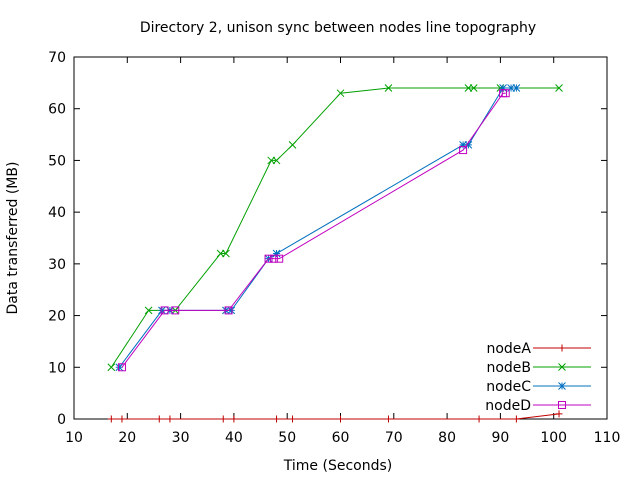  What do you see at coordinates (61, 420) in the screenshot?
I see `y-tick-label: 0` at bounding box center [61, 420].